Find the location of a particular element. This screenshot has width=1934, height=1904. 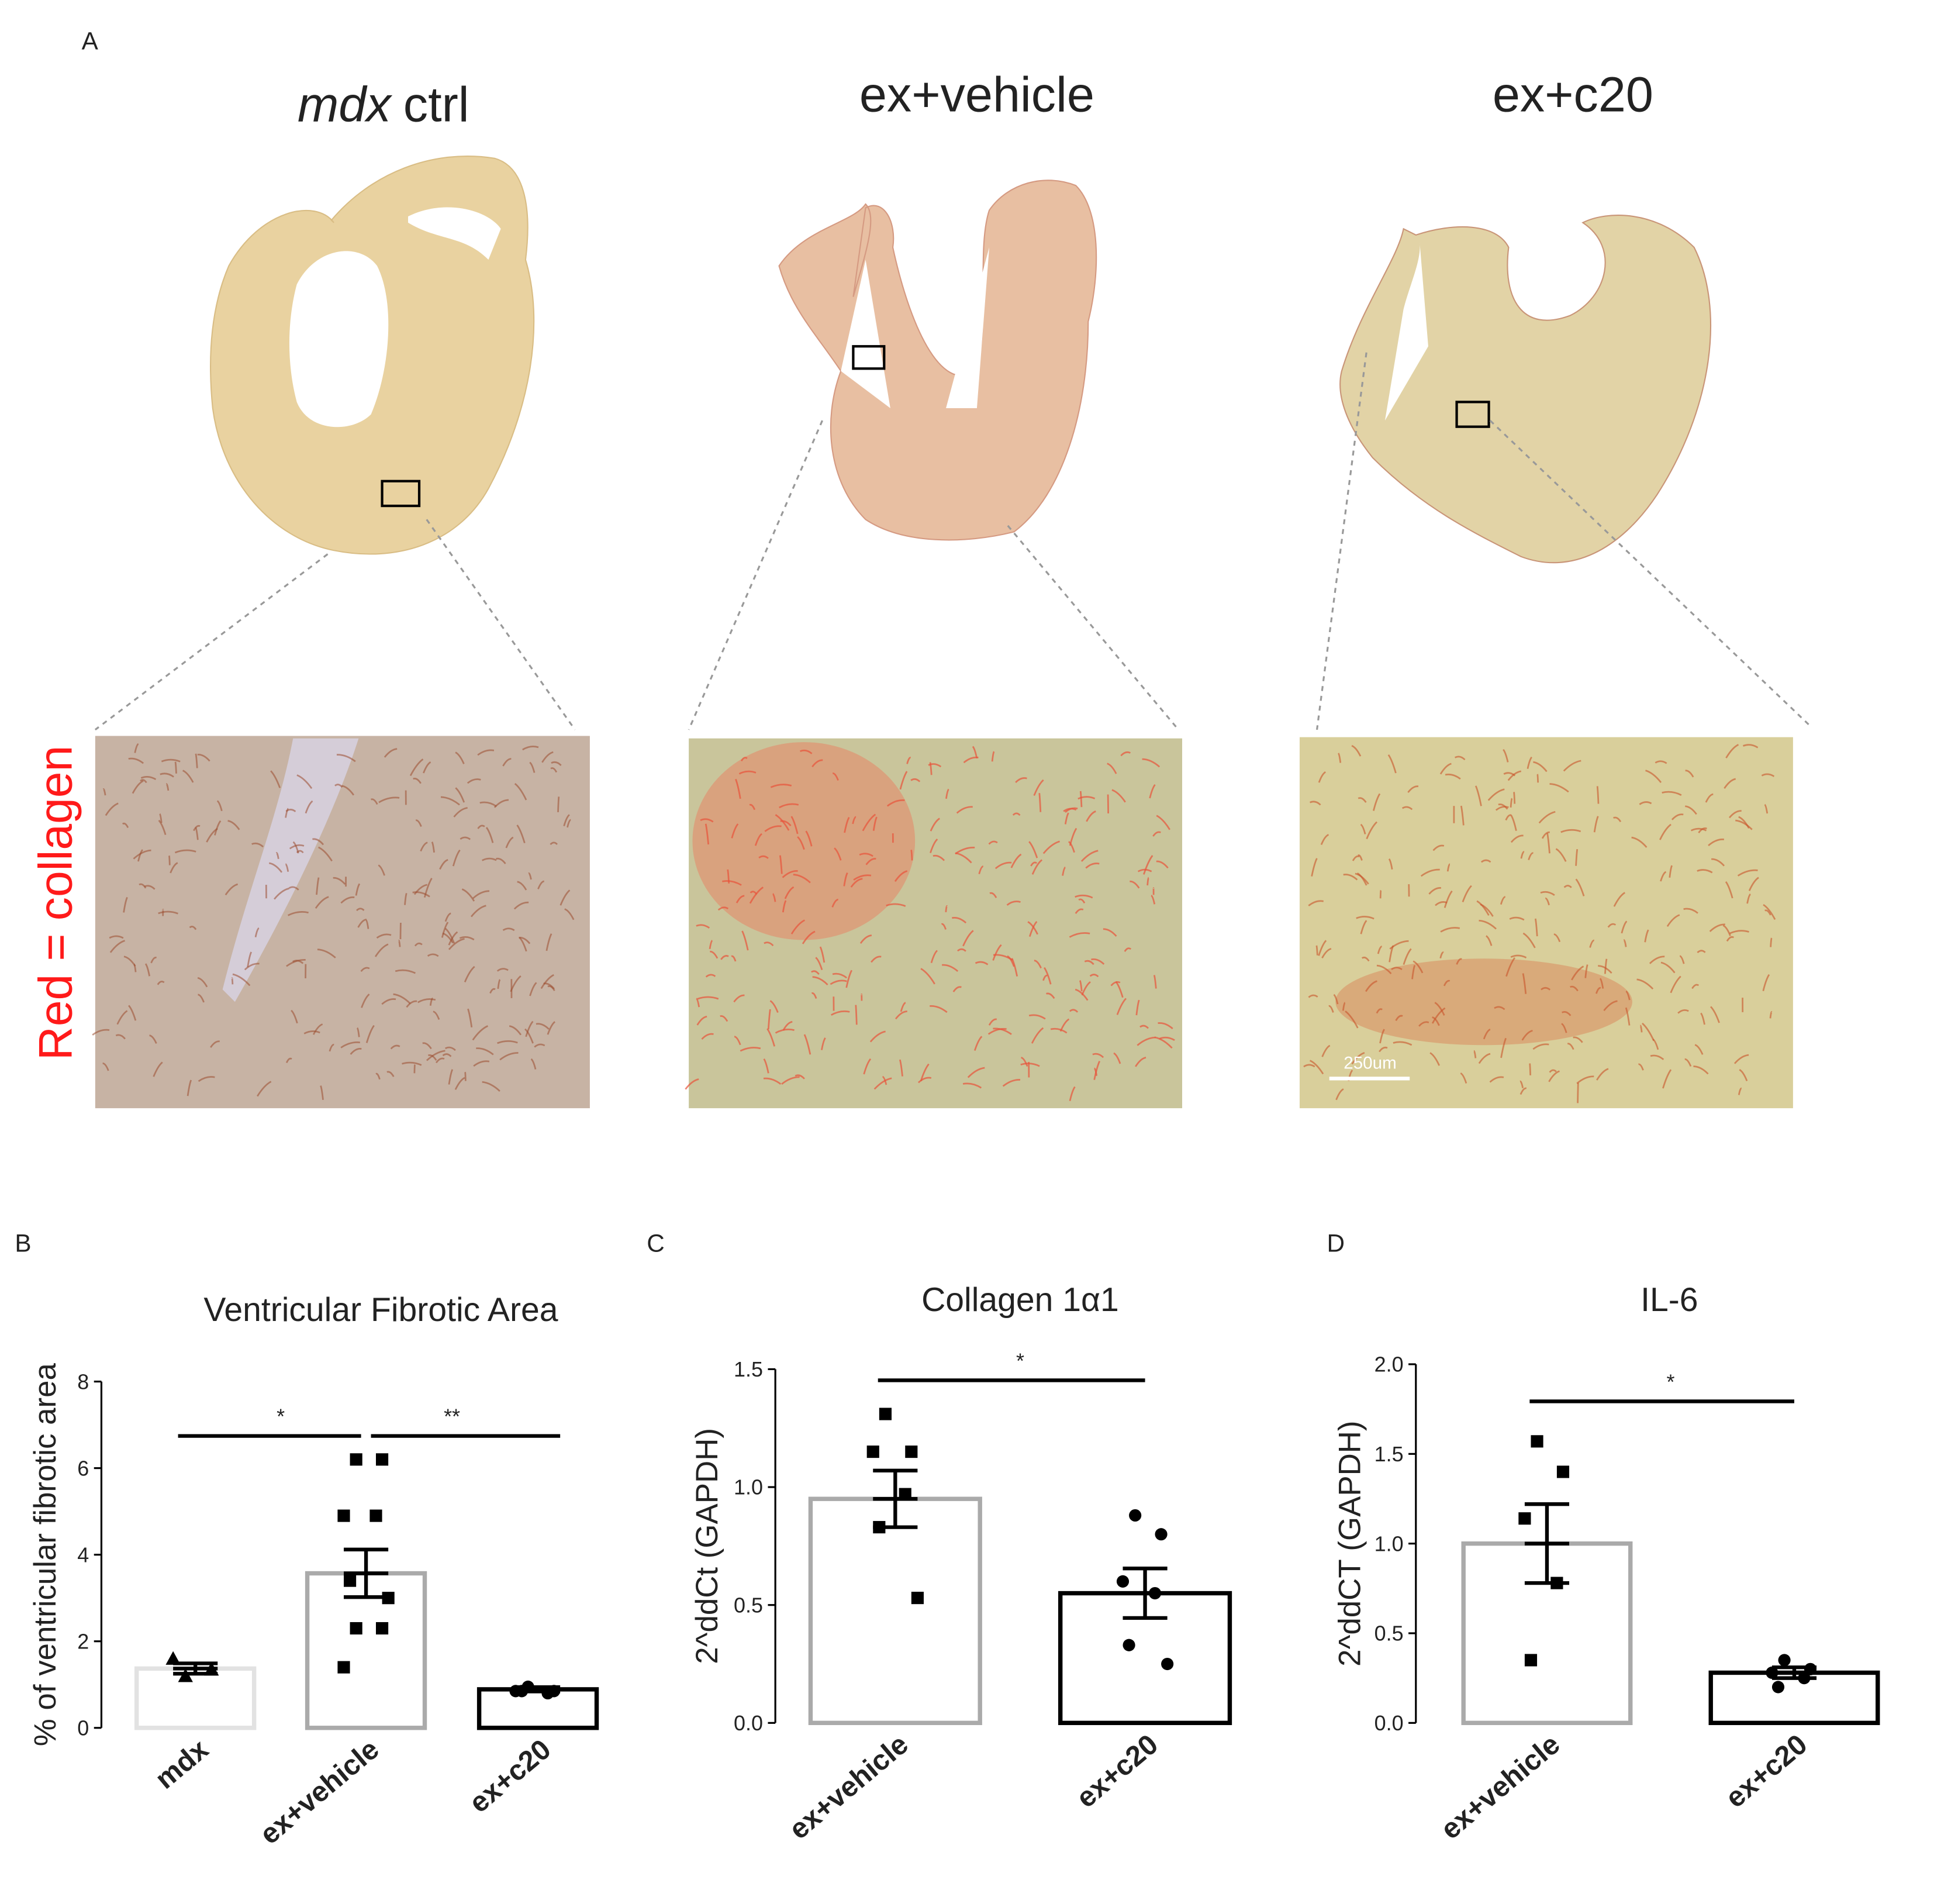

scale-bar-label: 250um is located at coordinates (1370, 1062).